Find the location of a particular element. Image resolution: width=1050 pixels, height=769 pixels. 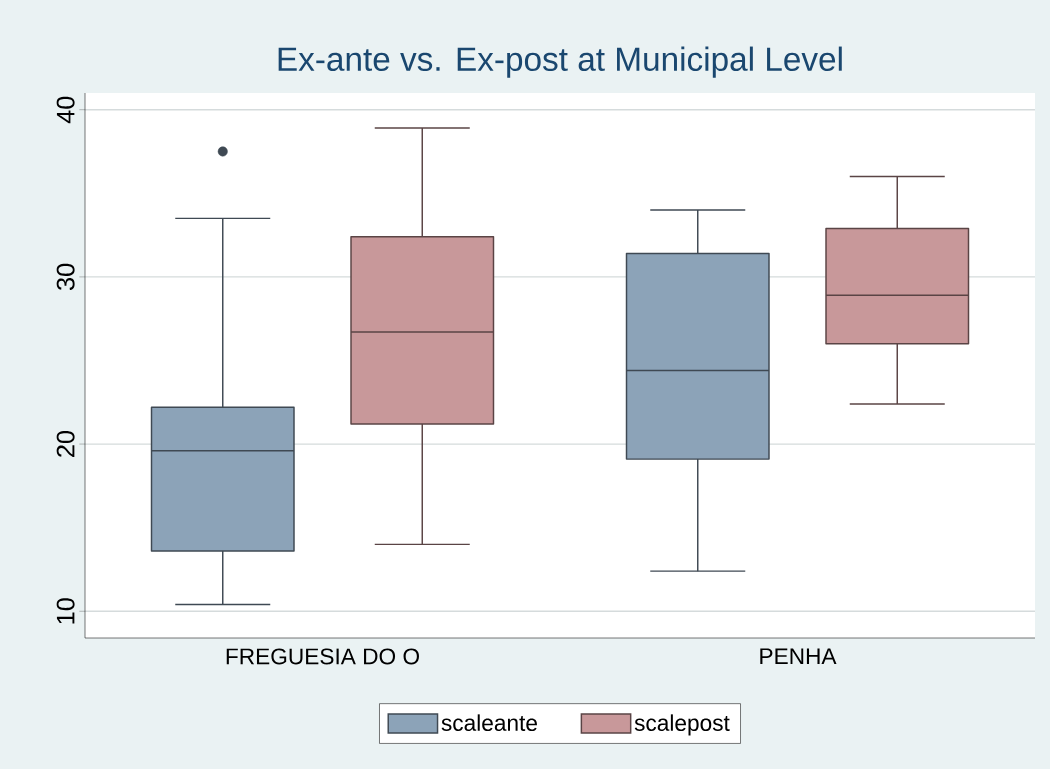

x-tick-label: PENHA is located at coordinates (798, 656).